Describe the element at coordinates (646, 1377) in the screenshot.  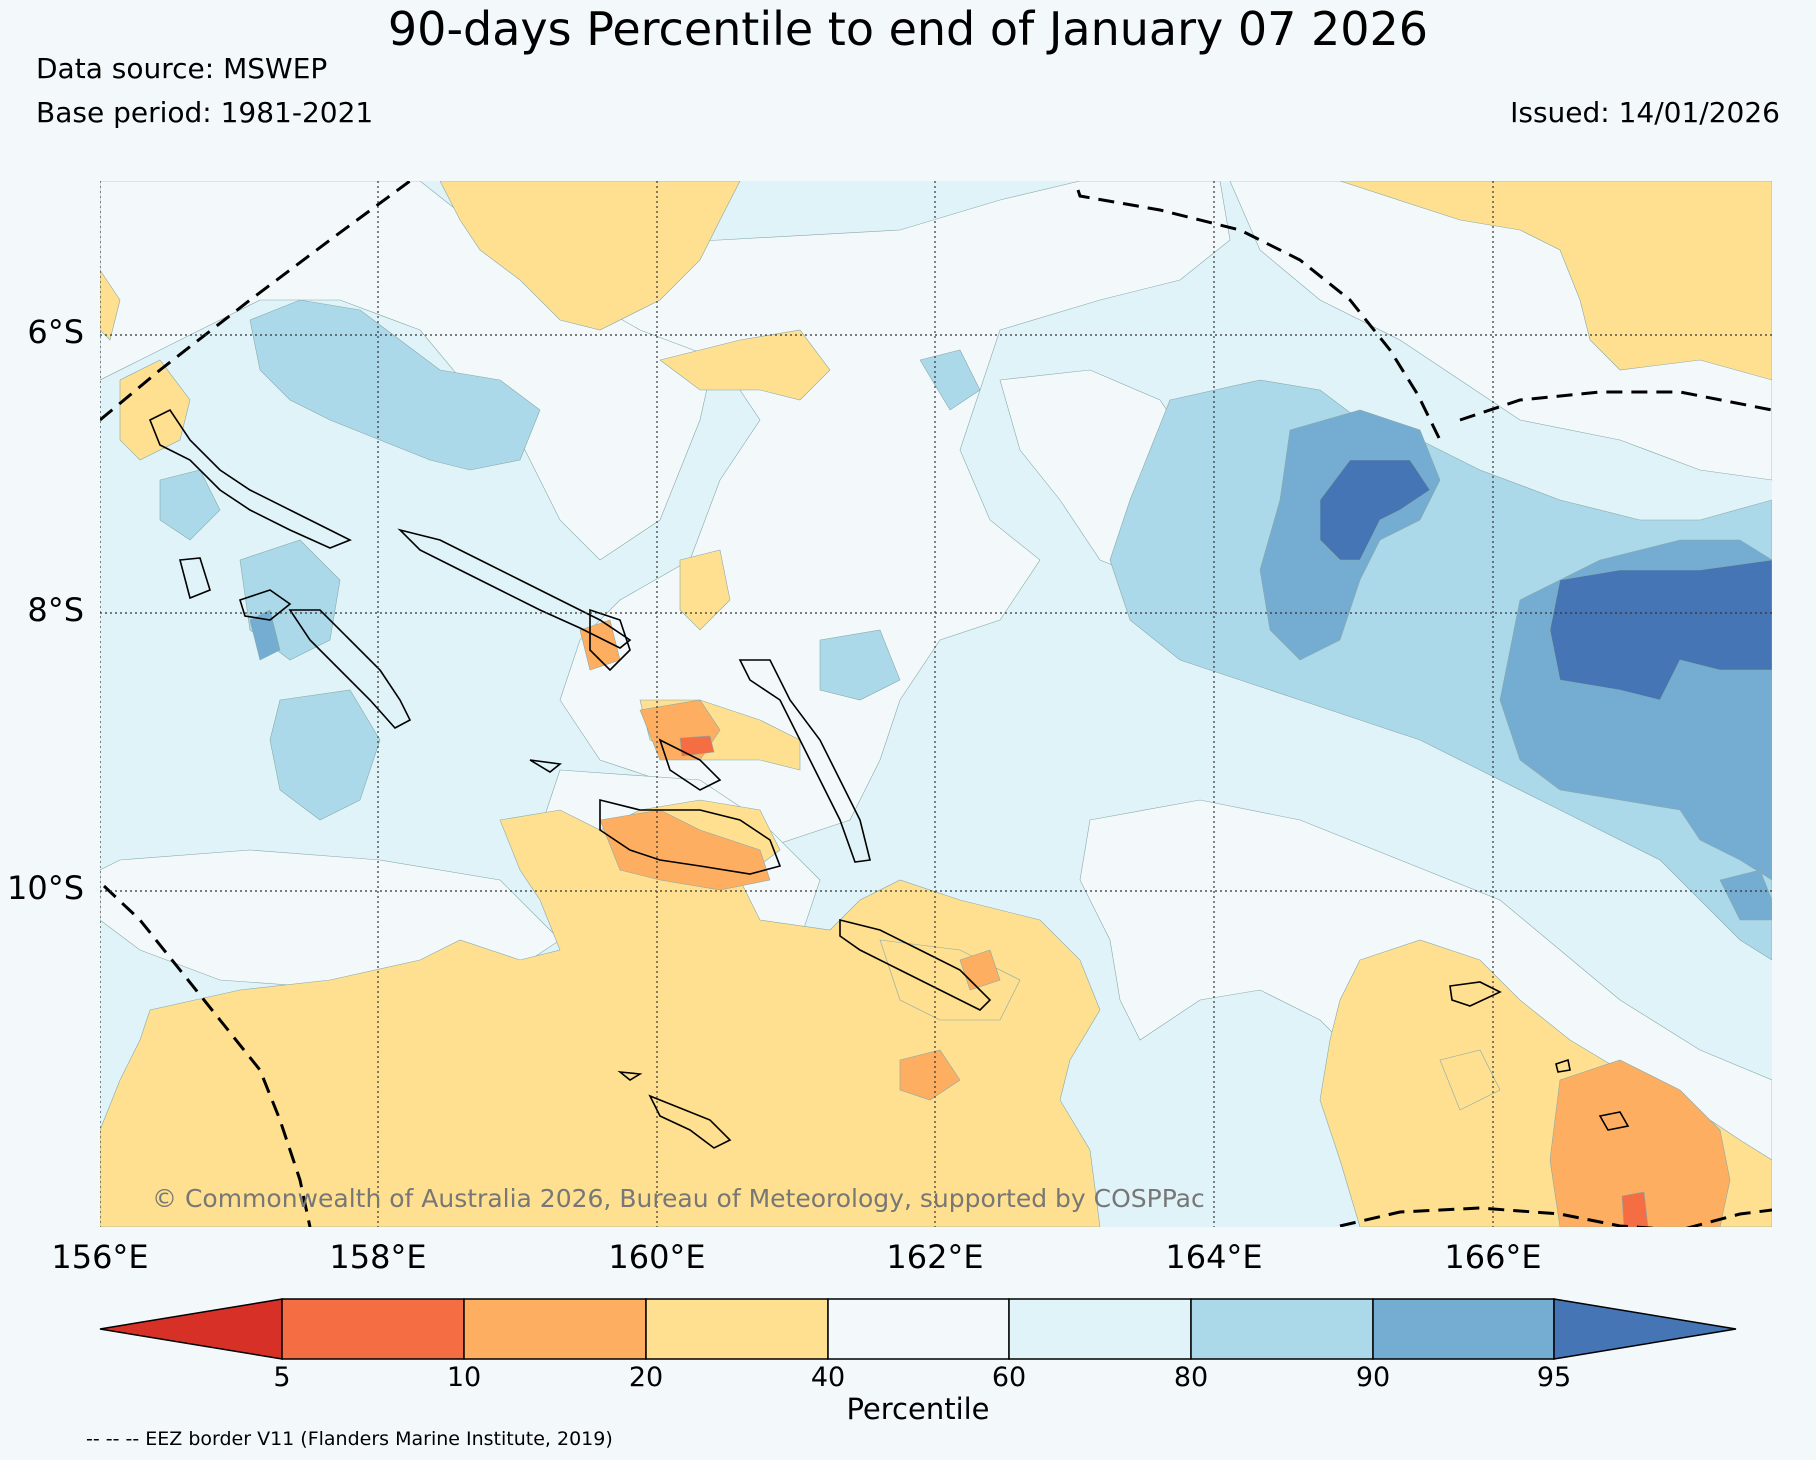
I see `colorbar-tick-20: 20` at that location.